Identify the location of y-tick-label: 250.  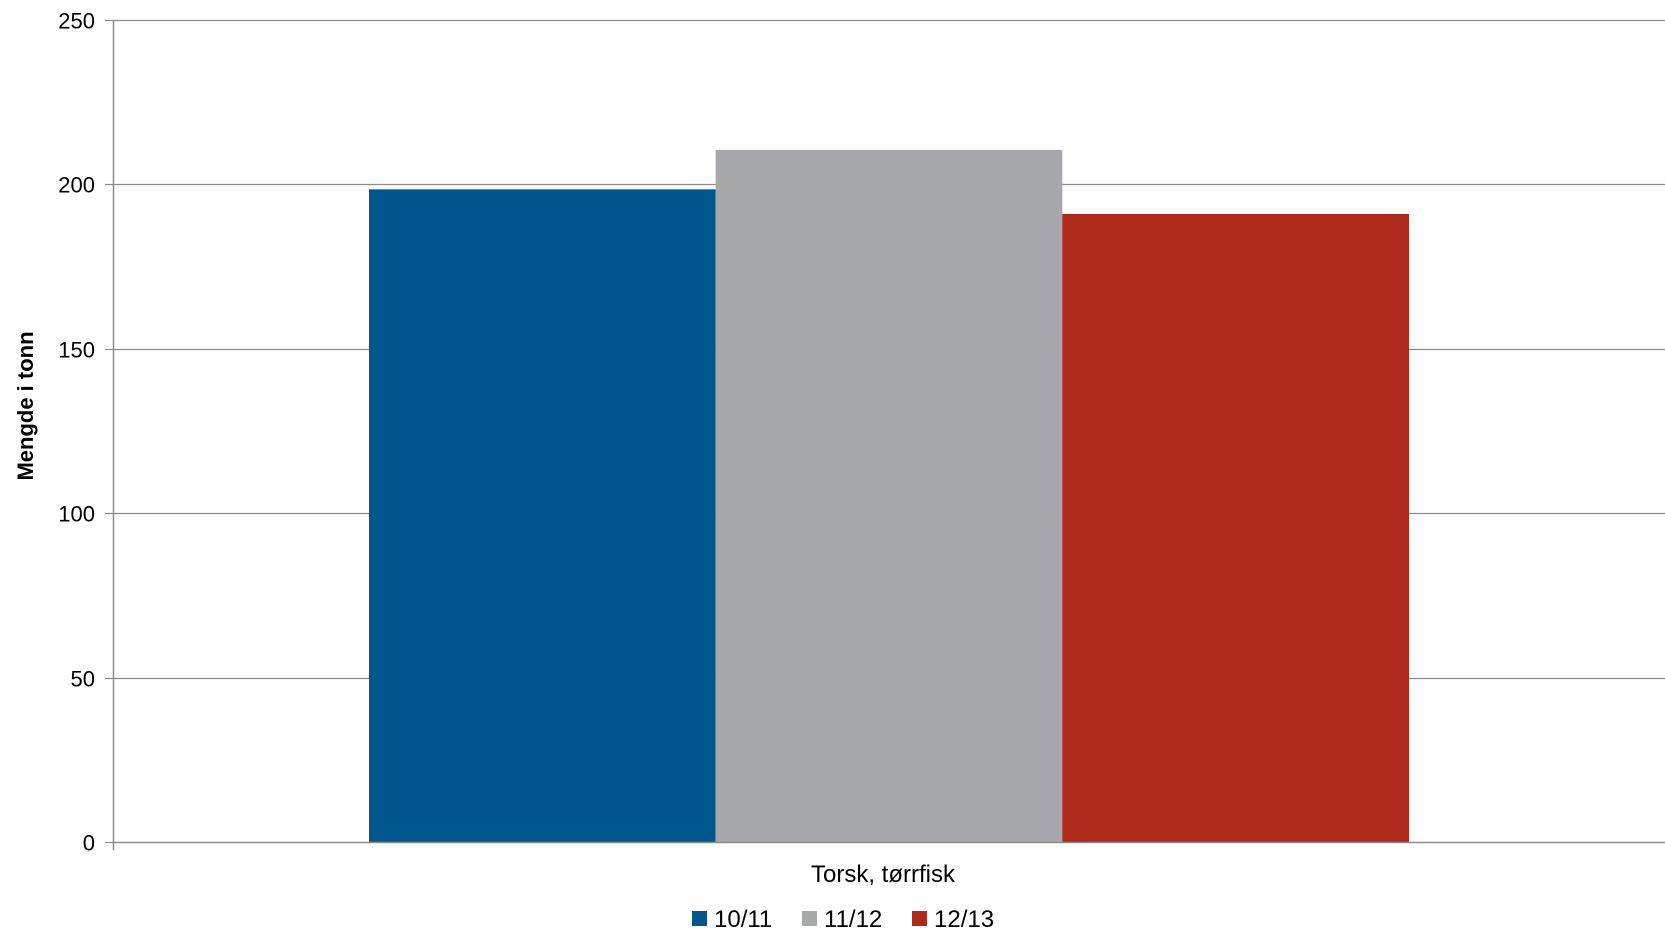
(76, 21).